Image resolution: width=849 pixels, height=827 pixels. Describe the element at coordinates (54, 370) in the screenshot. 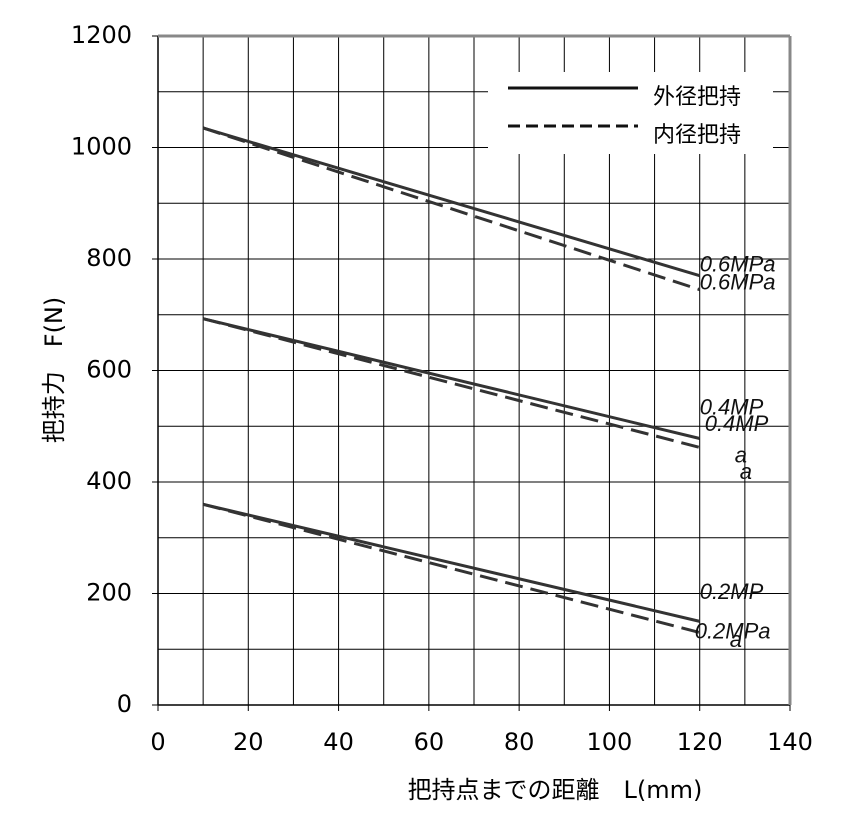

I see `y-axis-label: 把持力 F(N)` at that location.